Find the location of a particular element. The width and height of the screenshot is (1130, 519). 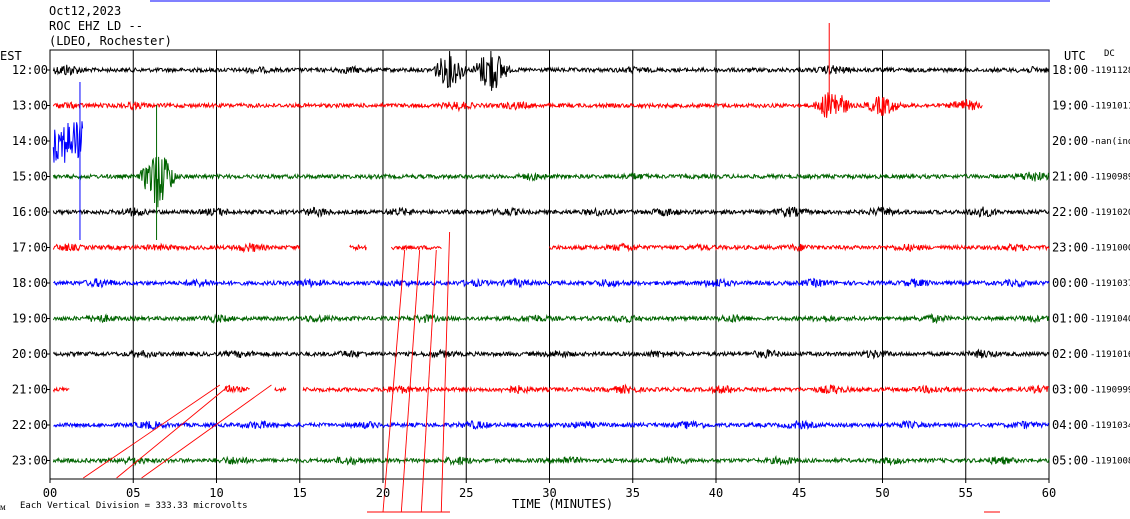

row-dc-offset: -1191016 is located at coordinates (1110, 355).